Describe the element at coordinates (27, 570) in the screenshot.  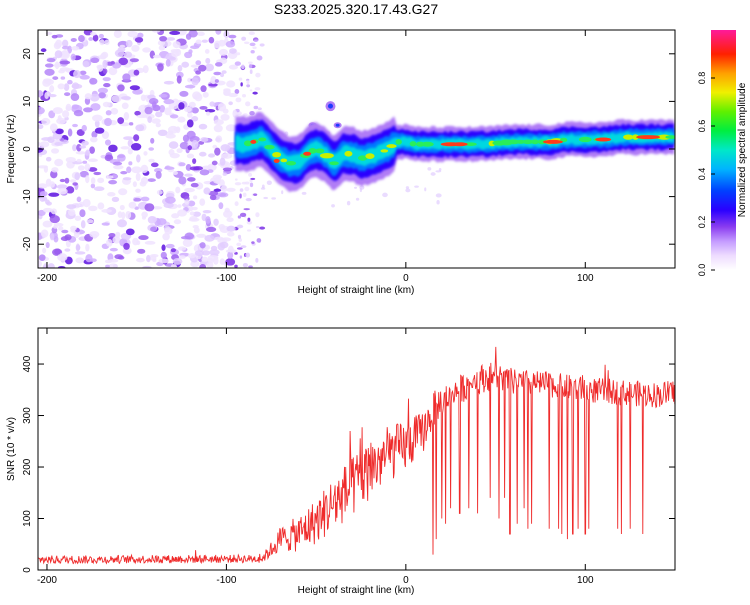
I see `y-tick-label: 0` at that location.